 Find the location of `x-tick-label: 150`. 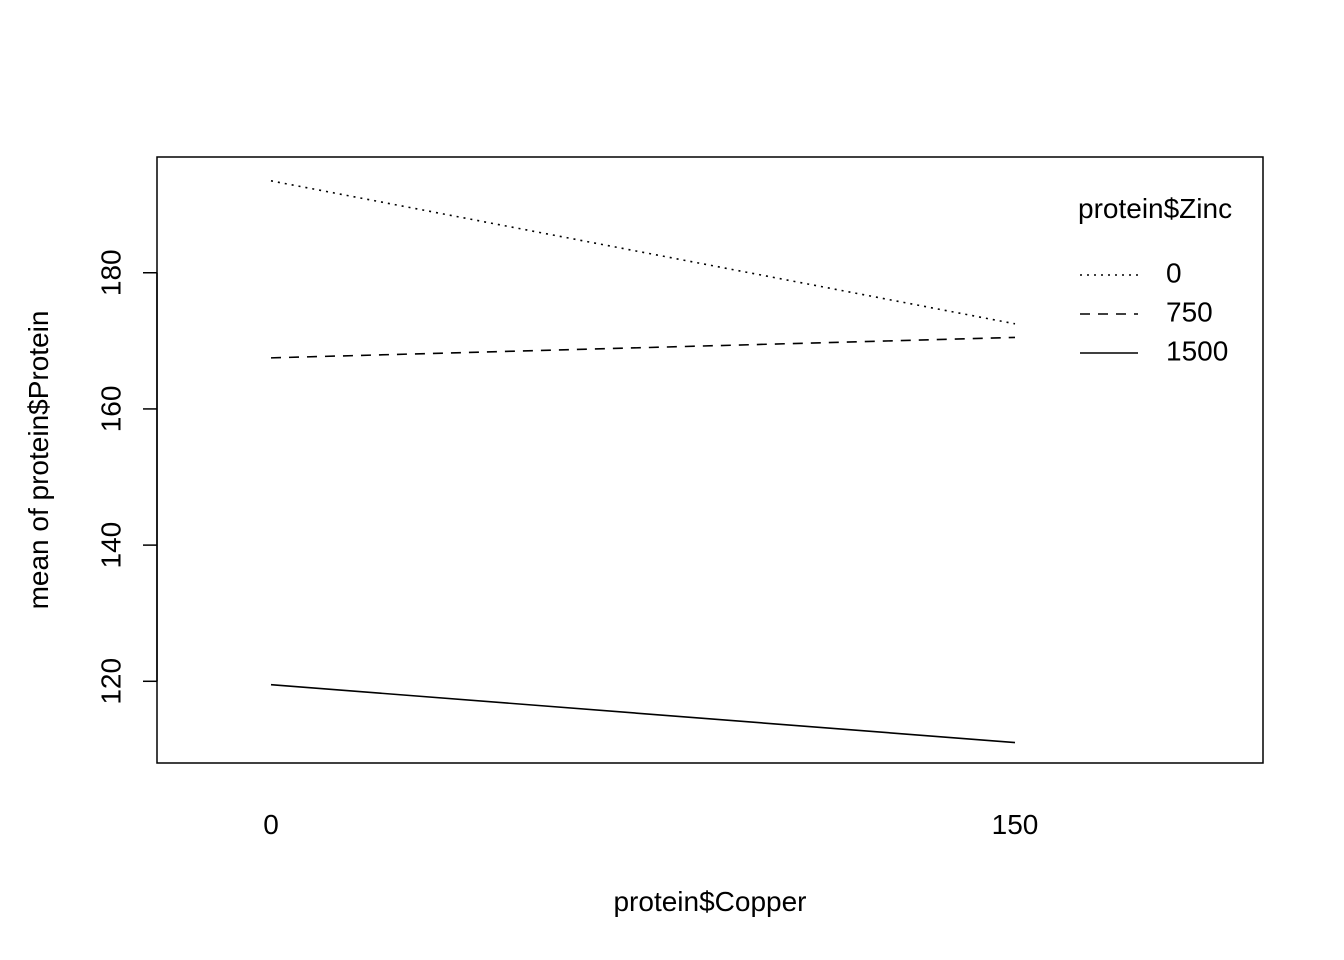

x-tick-label: 150 is located at coordinates (1015, 824).